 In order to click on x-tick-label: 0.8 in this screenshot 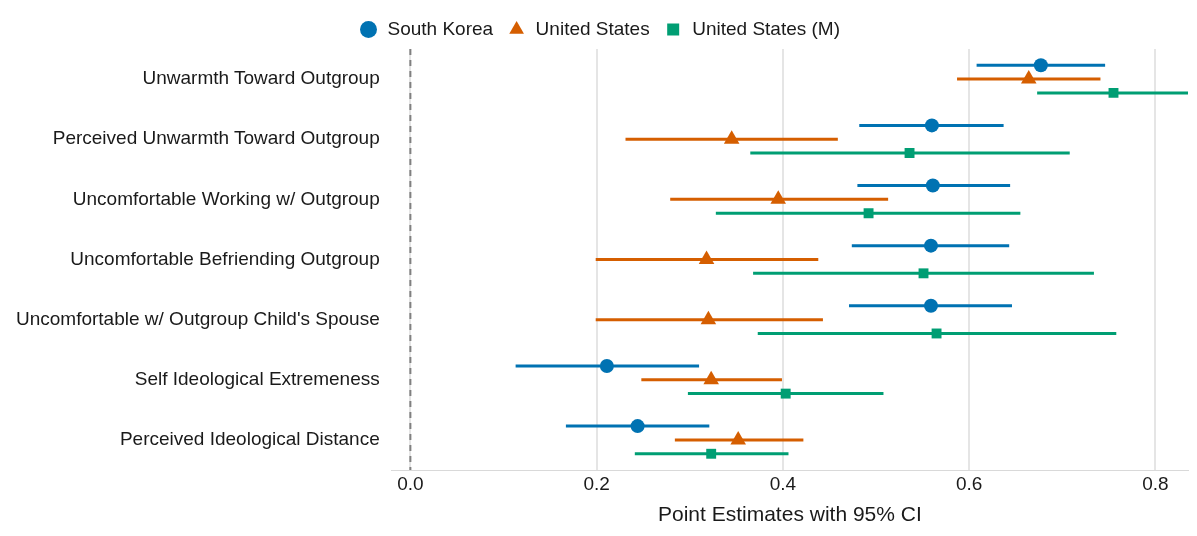, I will do `click(1155, 483)`.